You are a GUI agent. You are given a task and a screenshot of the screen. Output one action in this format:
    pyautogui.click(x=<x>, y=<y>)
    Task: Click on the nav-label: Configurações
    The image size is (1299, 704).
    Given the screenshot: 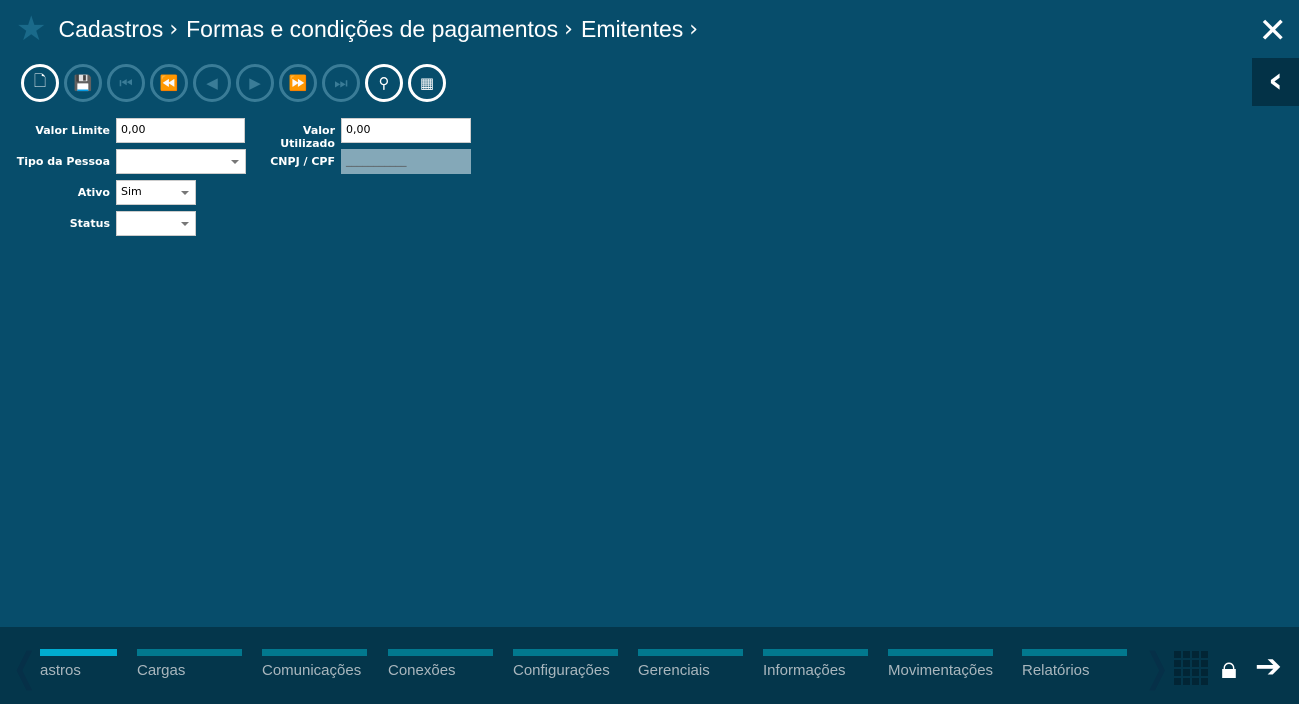 What is the action you would take?
    pyautogui.click(x=561, y=670)
    